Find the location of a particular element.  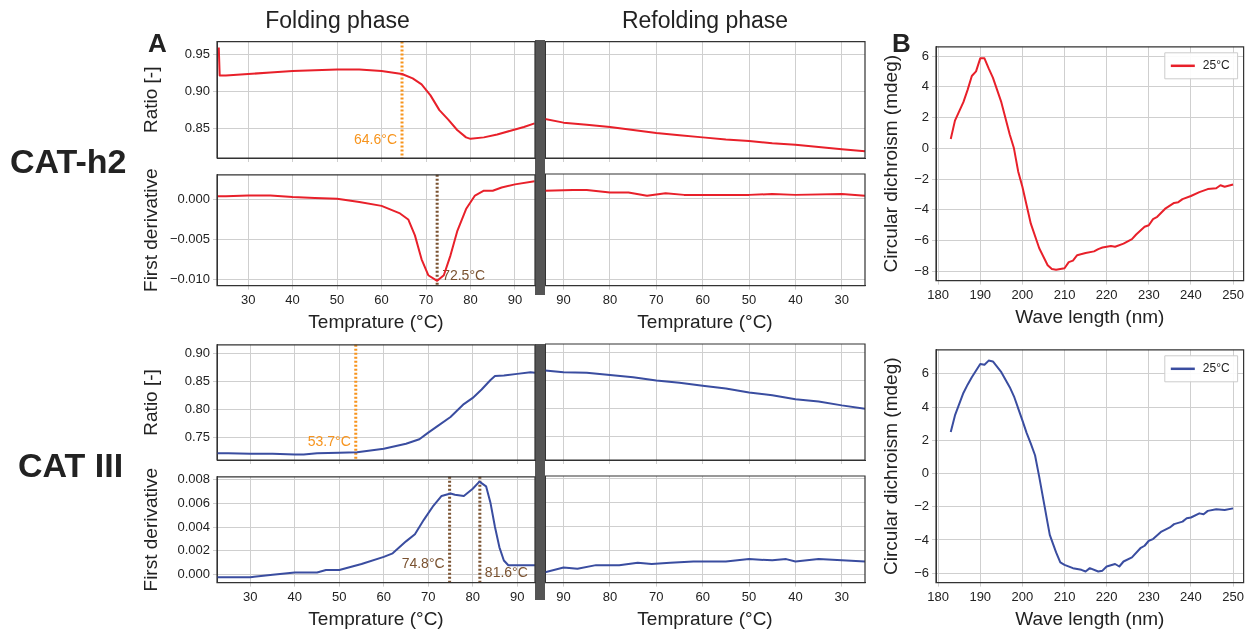

y-tick-label: 0.004 is located at coordinates (193, 526).